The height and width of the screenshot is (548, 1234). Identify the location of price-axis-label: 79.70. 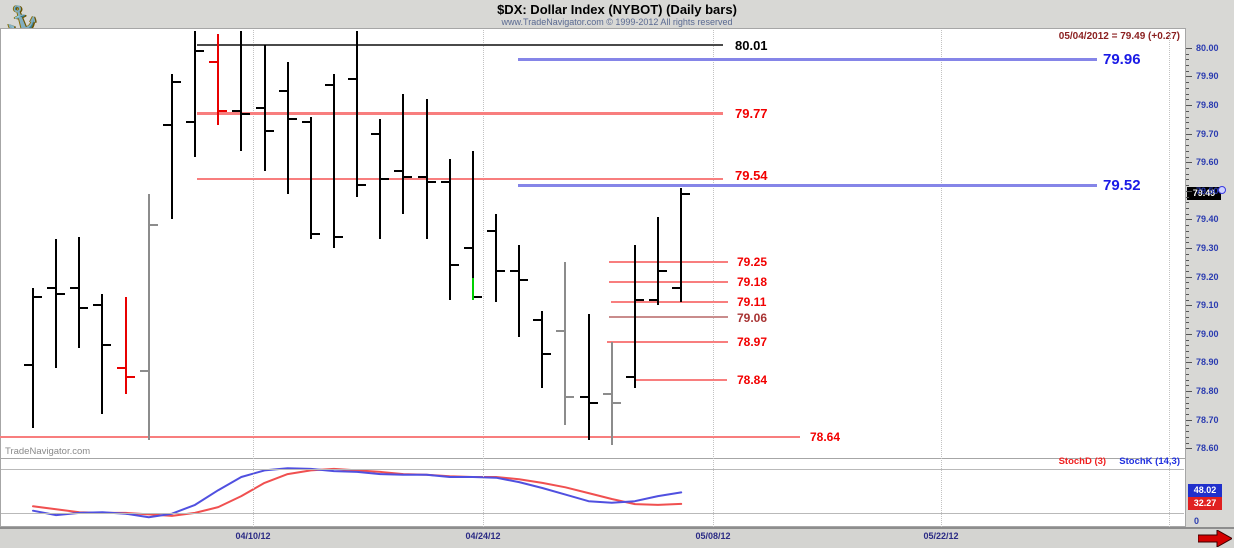
(1207, 133).